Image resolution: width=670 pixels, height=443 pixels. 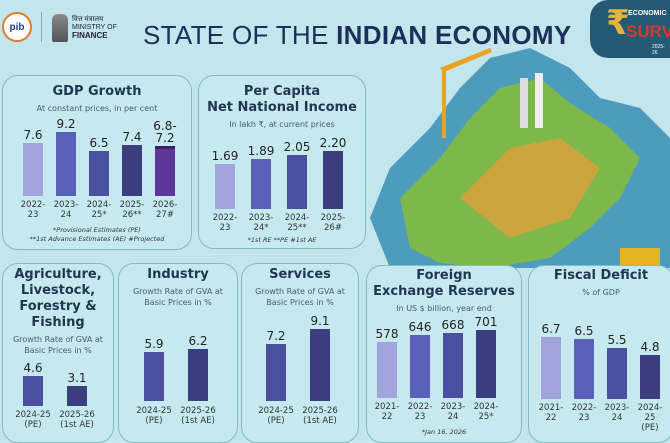 I want to click on bar-column: 4.6, so click(x=33, y=384).